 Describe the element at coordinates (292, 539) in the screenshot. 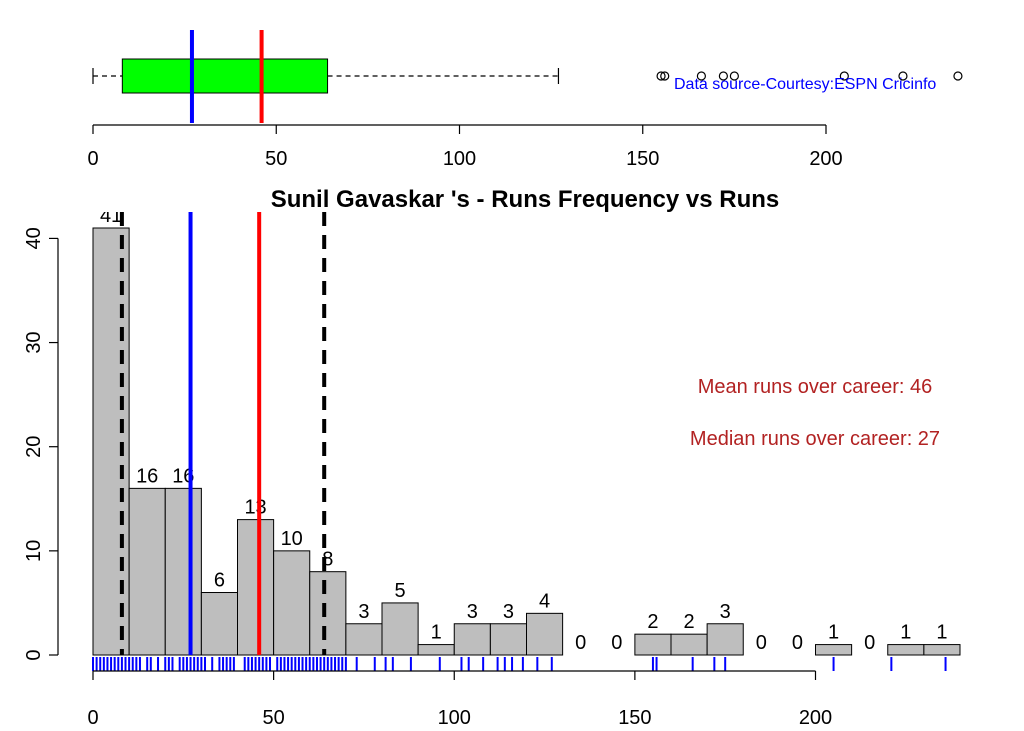

I see `bar-value-label: 10` at that location.